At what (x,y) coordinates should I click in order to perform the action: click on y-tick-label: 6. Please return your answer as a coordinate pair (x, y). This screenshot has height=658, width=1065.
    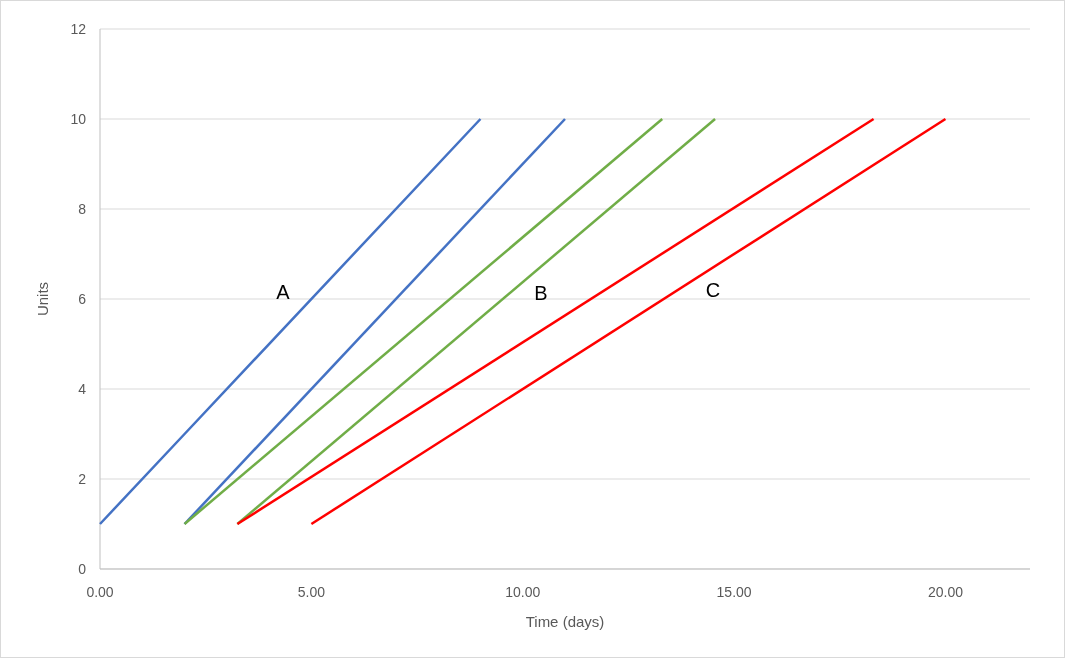
    Looking at the image, I should click on (82, 298).